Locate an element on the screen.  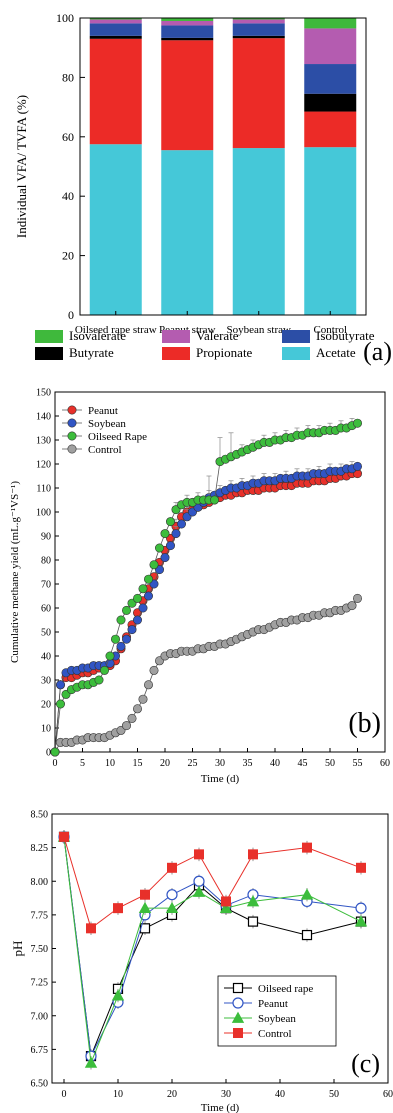
y-tick-label: 80 is located at coordinates (68, 77).